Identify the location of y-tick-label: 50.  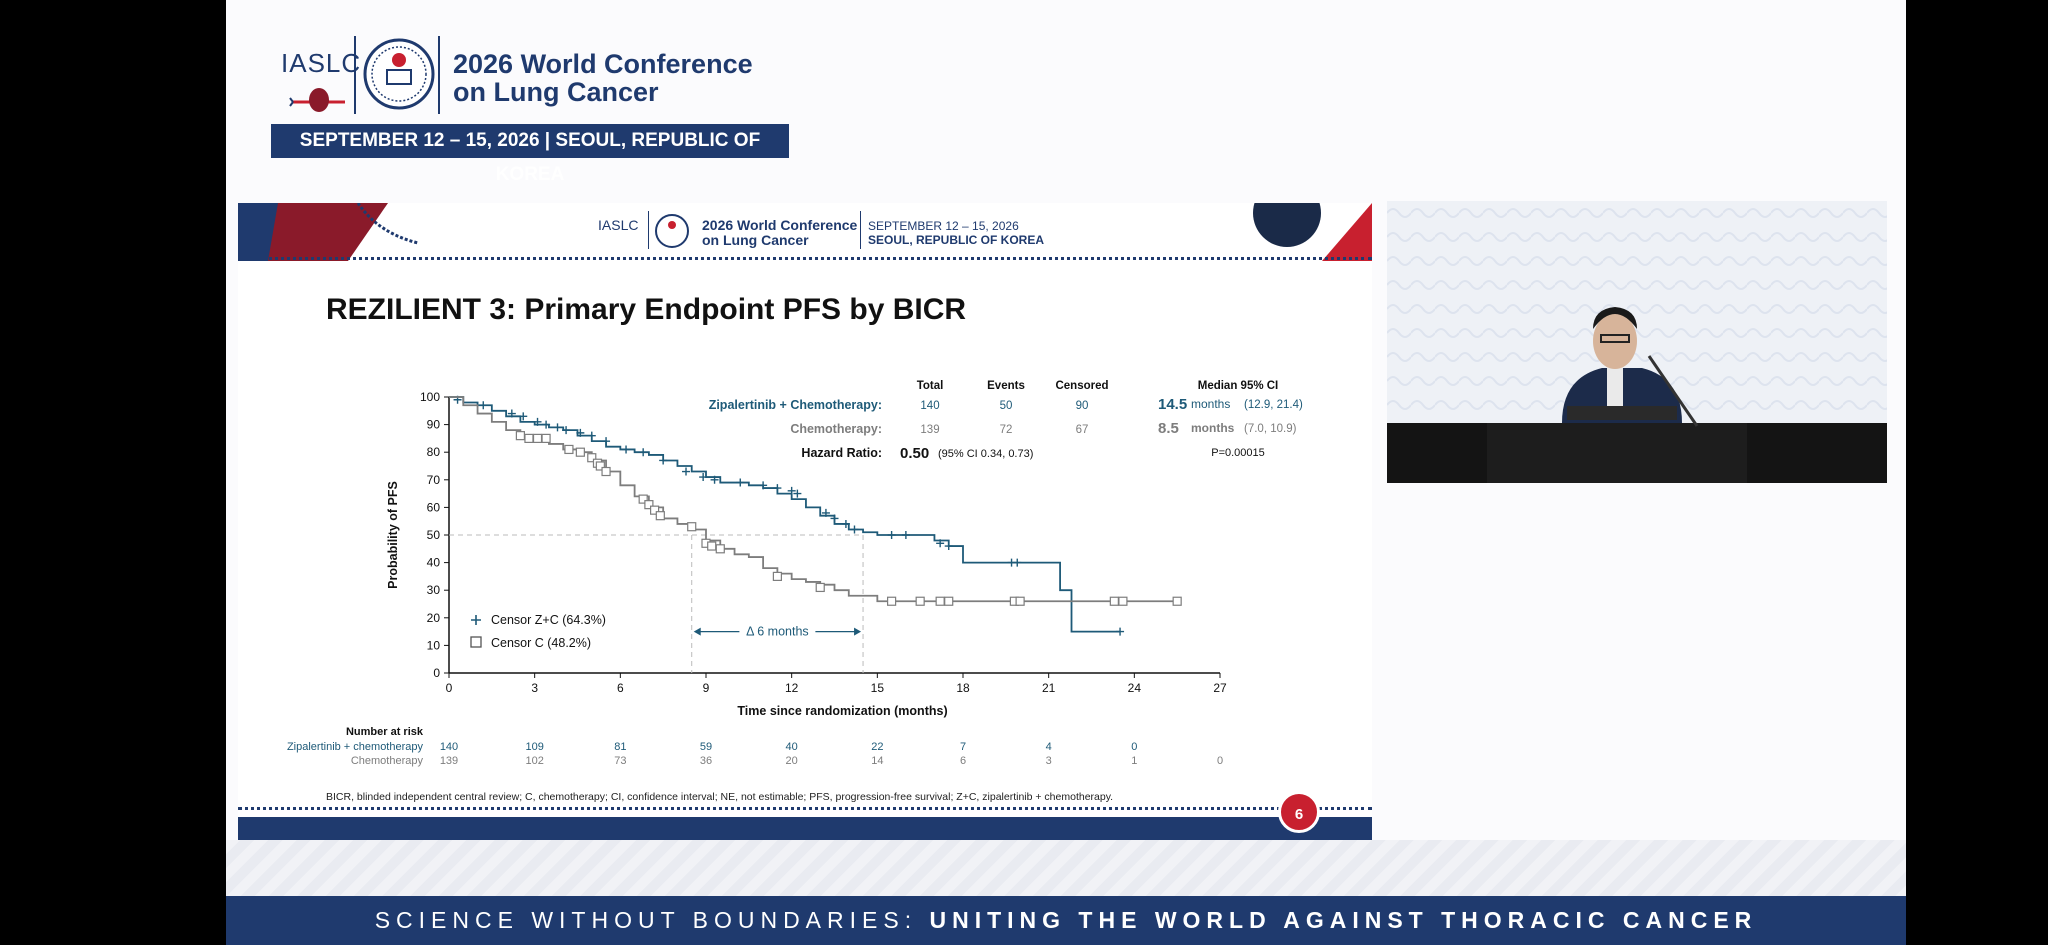
(434, 535).